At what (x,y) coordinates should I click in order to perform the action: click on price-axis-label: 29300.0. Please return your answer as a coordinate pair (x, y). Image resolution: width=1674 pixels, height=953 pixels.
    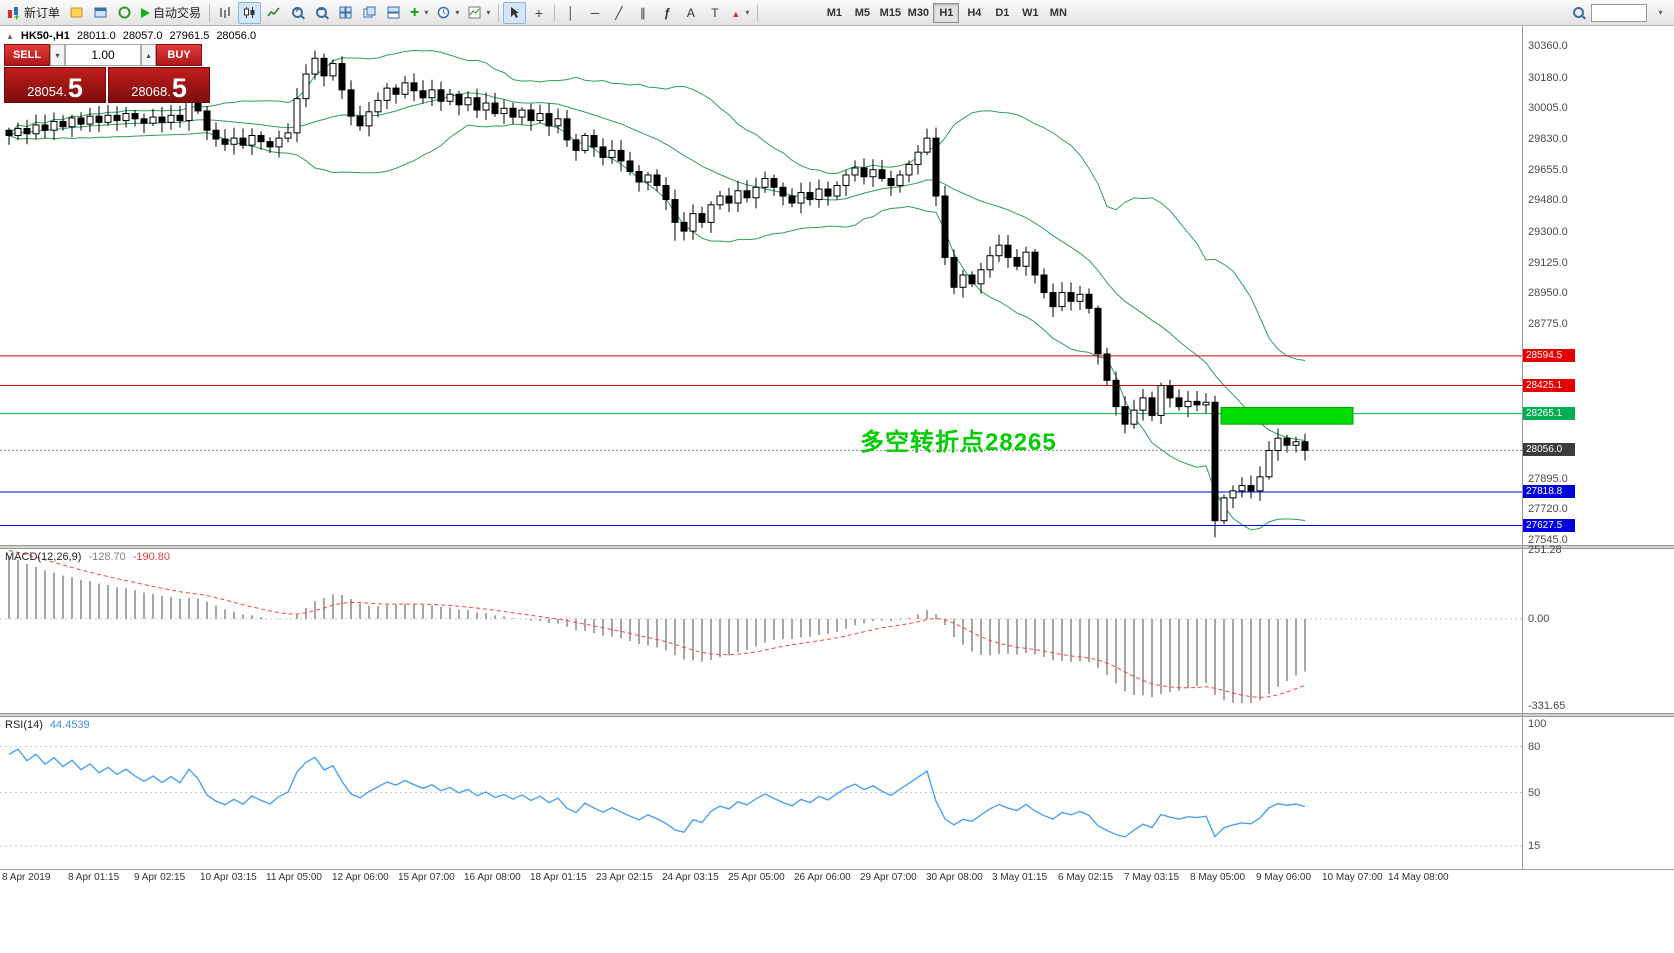
    Looking at the image, I should click on (1548, 232).